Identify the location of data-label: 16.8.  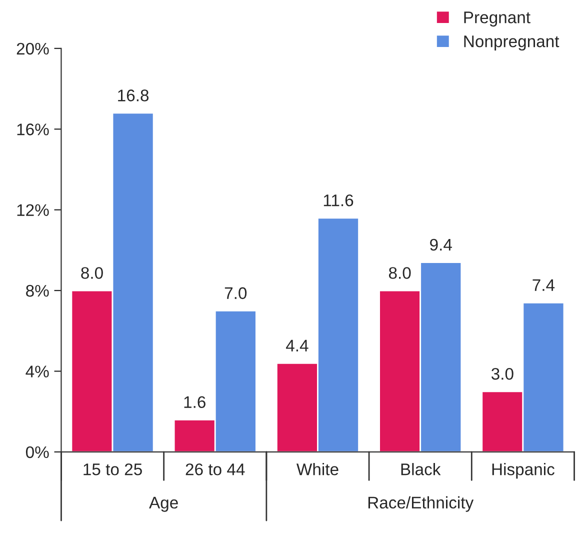
(133, 96).